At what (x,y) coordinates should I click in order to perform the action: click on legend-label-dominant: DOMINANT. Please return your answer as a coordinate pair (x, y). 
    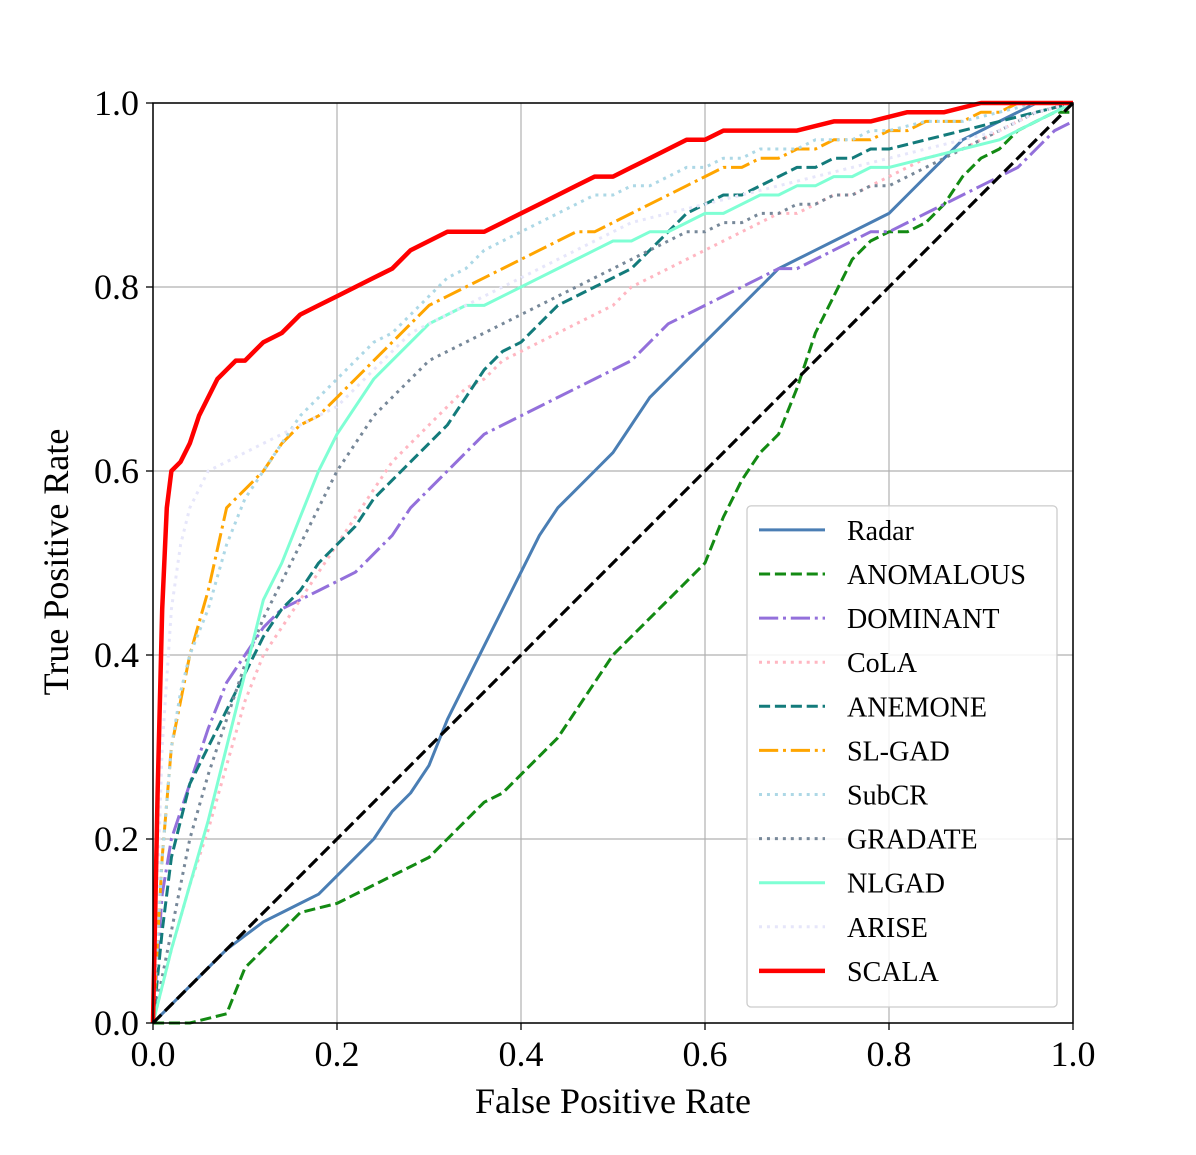
    Looking at the image, I should click on (923, 619).